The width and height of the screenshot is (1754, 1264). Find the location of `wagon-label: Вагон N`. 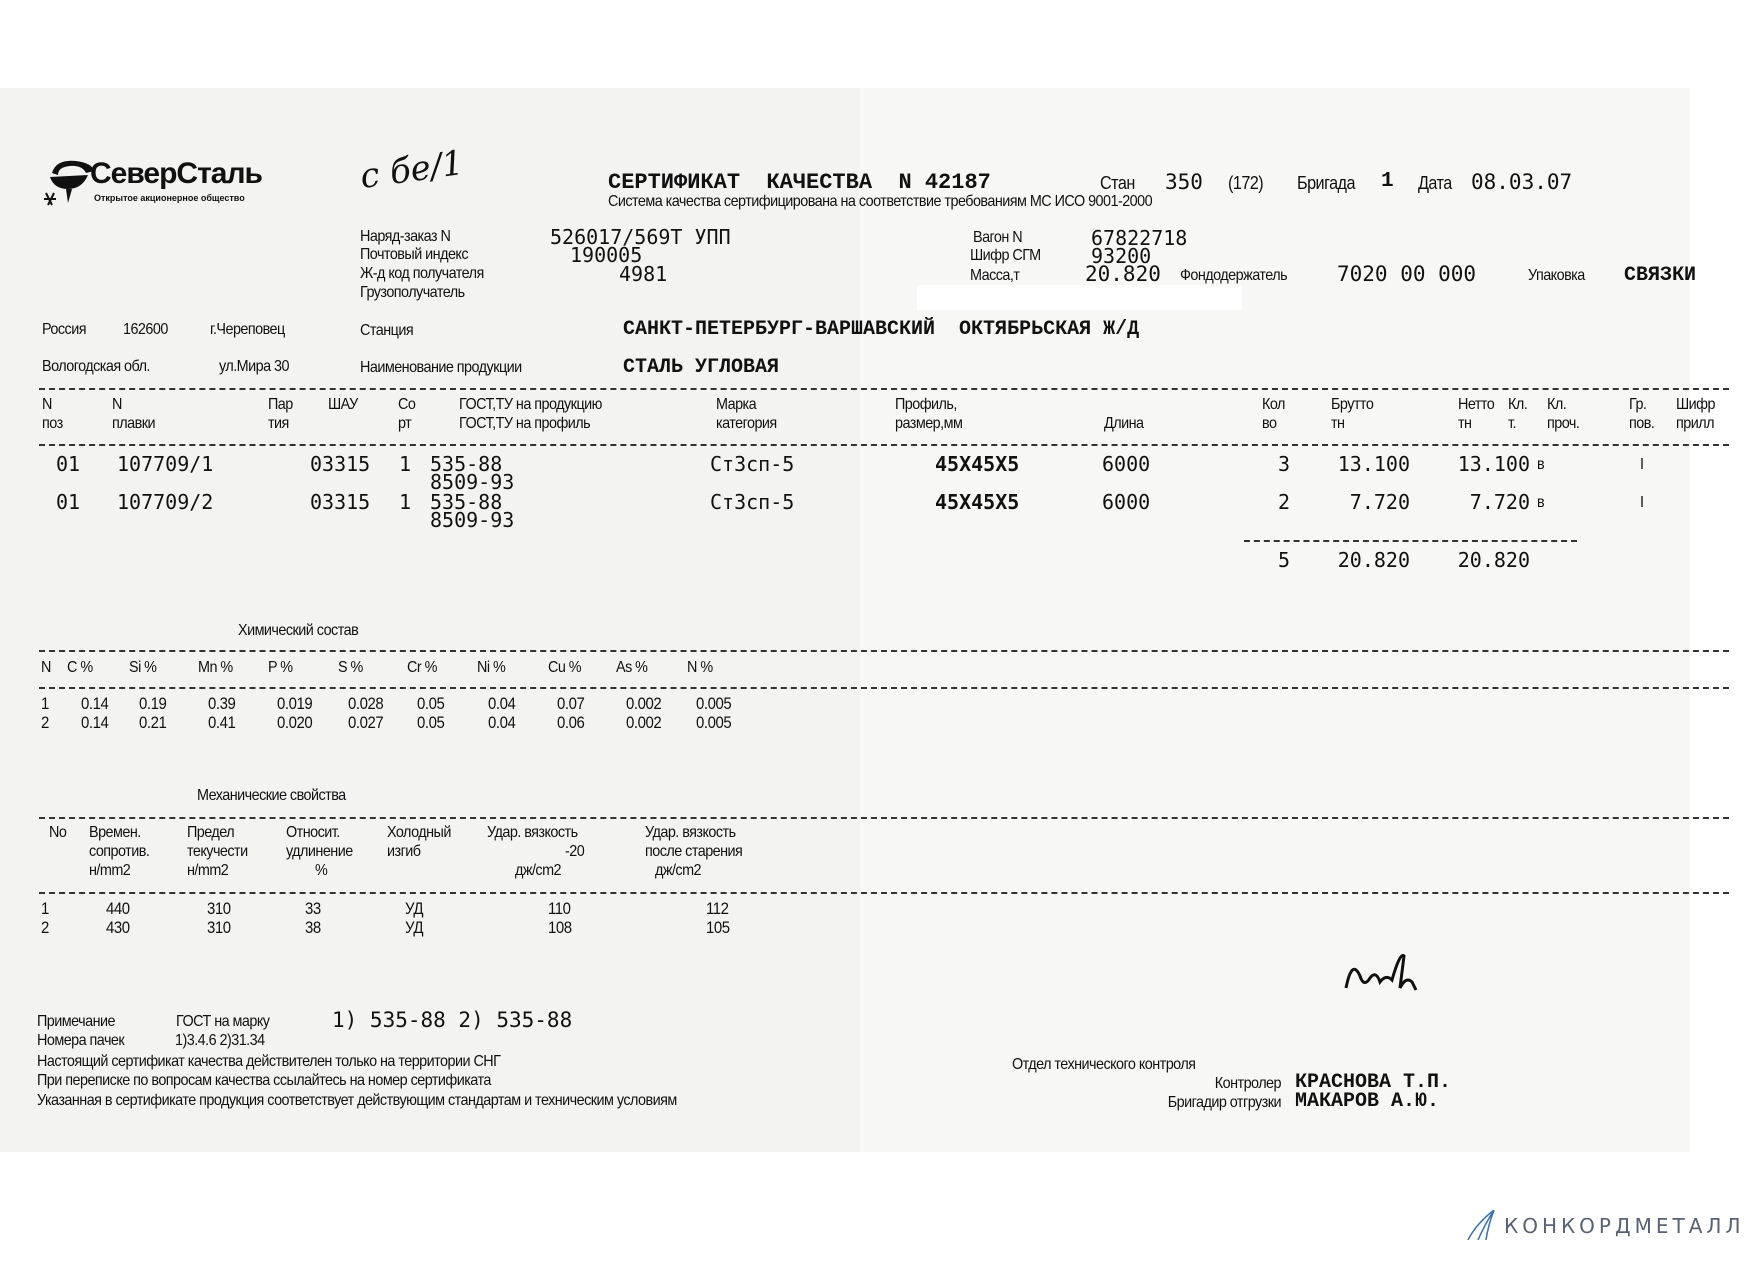

wagon-label: Вагон N is located at coordinates (998, 237).